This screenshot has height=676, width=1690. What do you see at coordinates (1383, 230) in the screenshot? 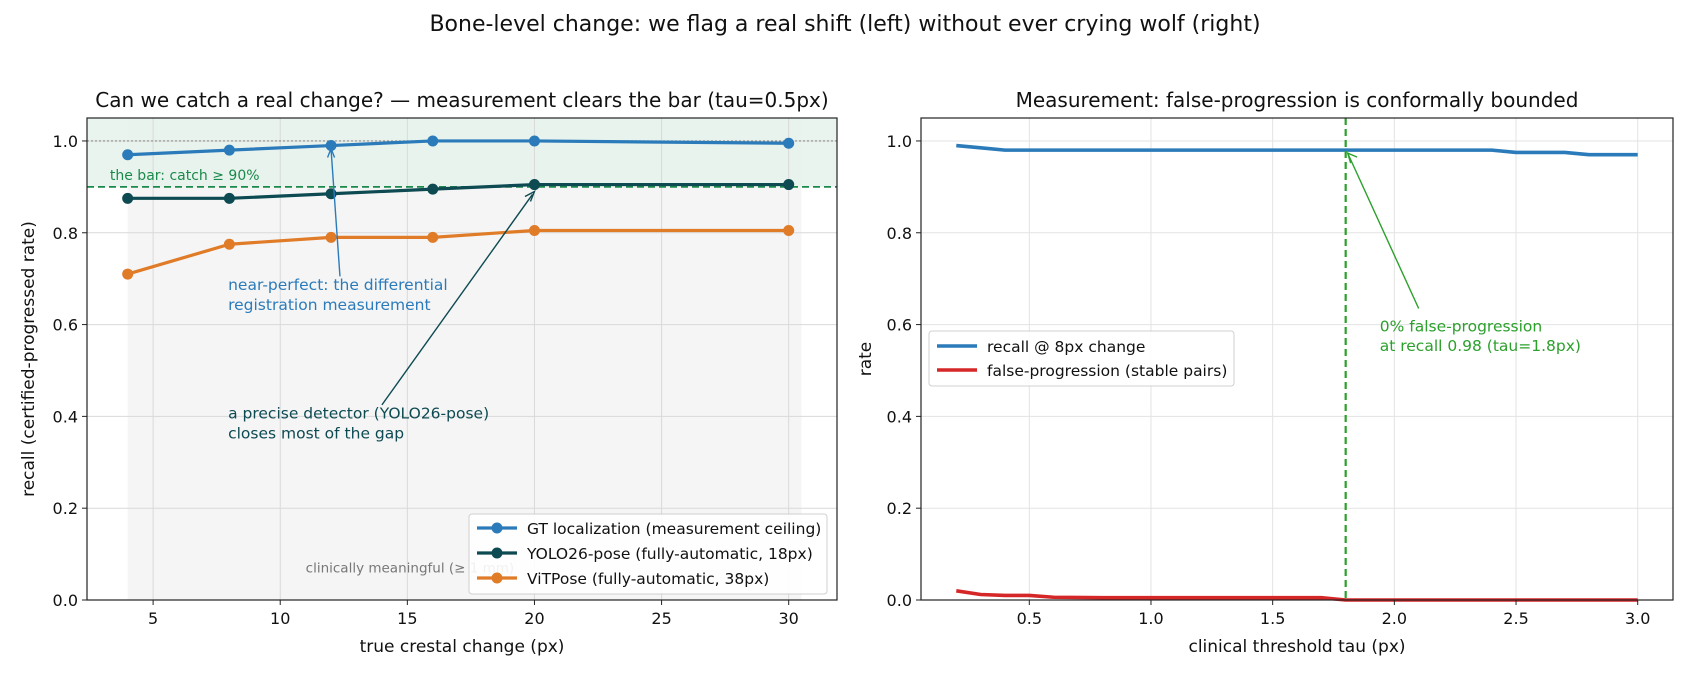
I see `annotation-tau-arrow` at bounding box center [1383, 230].